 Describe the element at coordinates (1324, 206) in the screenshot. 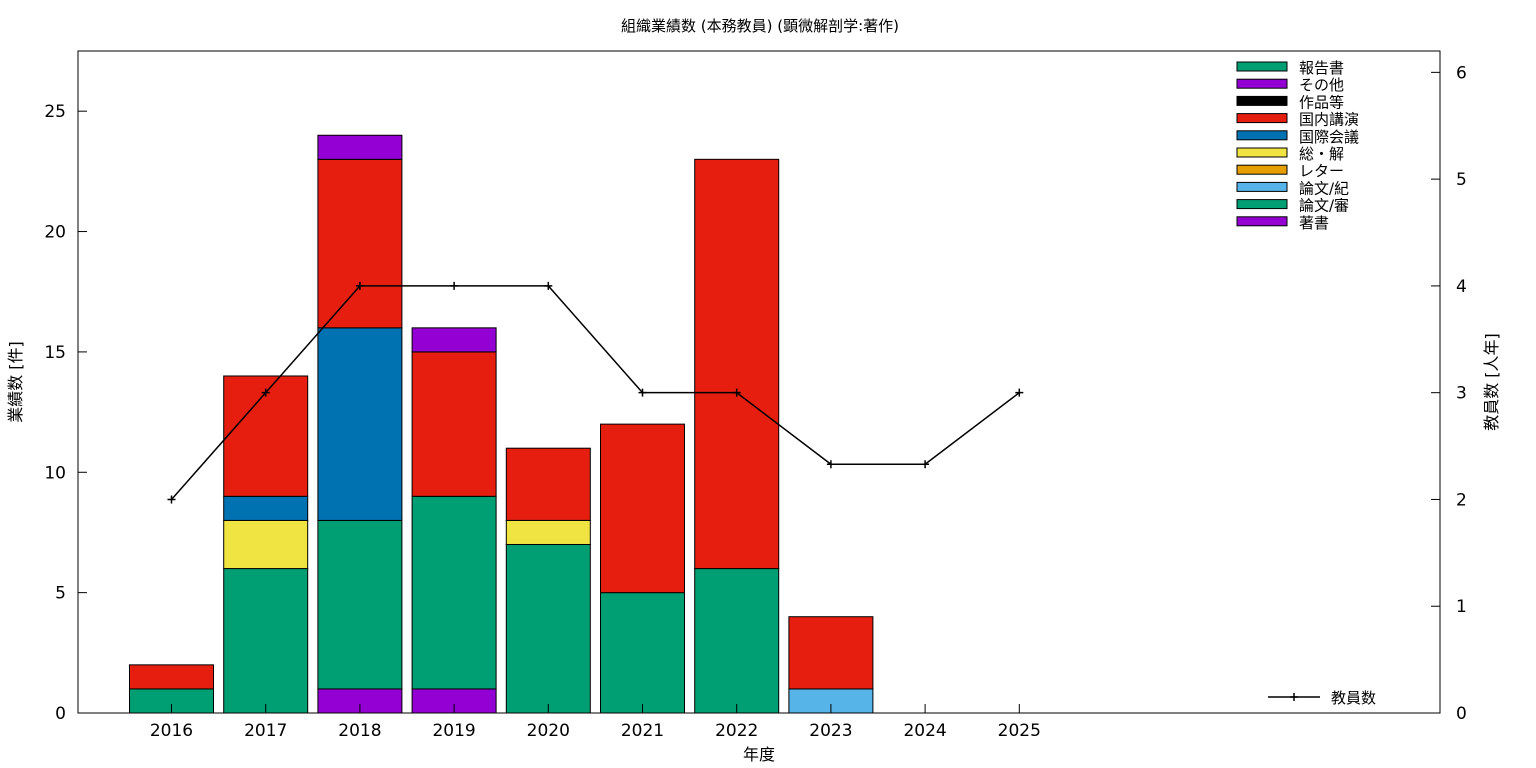

I see `legend-label: 論文/審` at that location.